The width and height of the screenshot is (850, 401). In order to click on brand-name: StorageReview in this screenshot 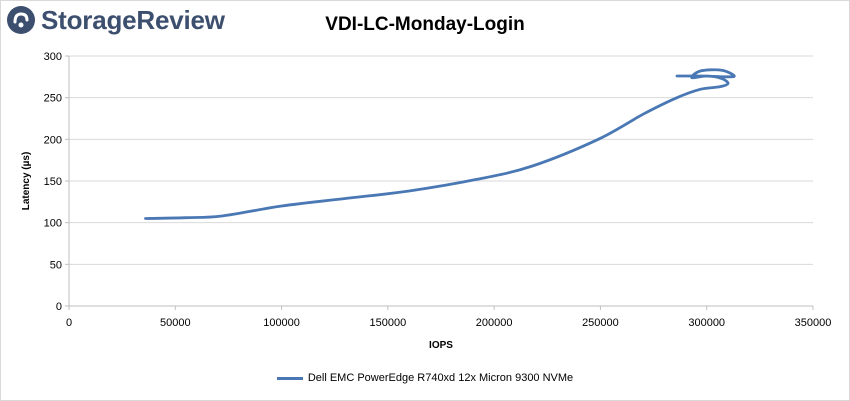, I will do `click(133, 19)`.